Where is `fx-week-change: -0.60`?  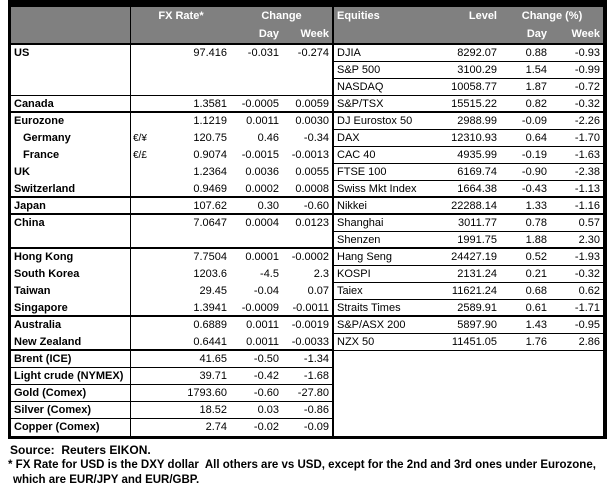
fx-week-change: -0.60 is located at coordinates (316, 205).